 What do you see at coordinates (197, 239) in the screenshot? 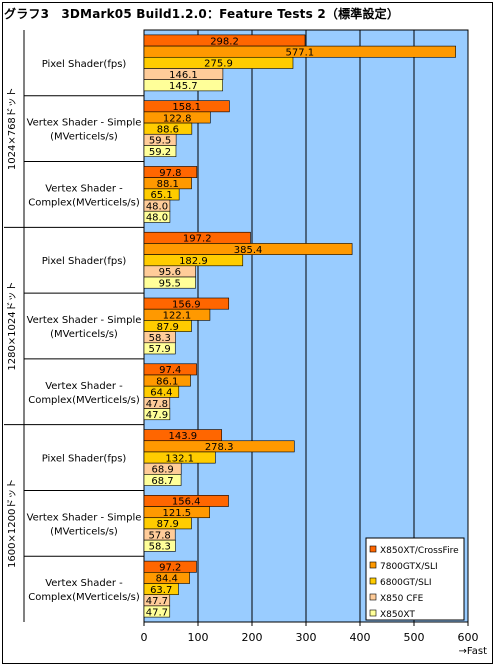
I see `data-label: 197.2` at bounding box center [197, 239].